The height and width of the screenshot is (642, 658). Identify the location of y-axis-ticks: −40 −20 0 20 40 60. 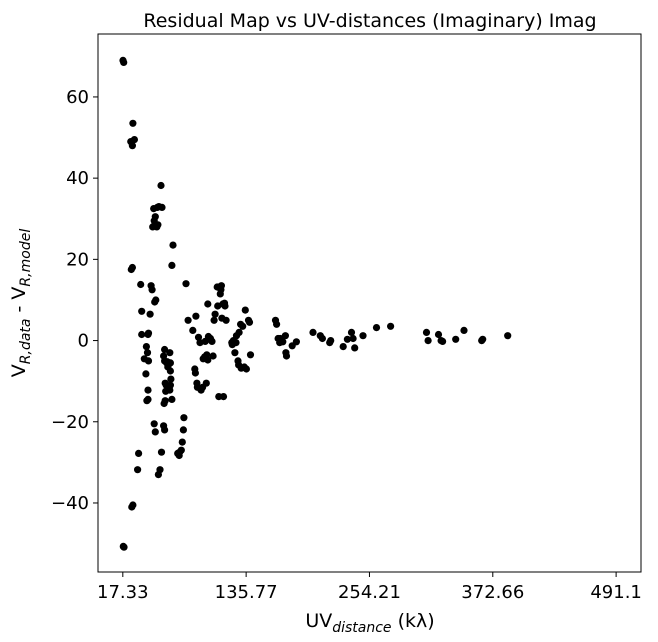
(74, 300).